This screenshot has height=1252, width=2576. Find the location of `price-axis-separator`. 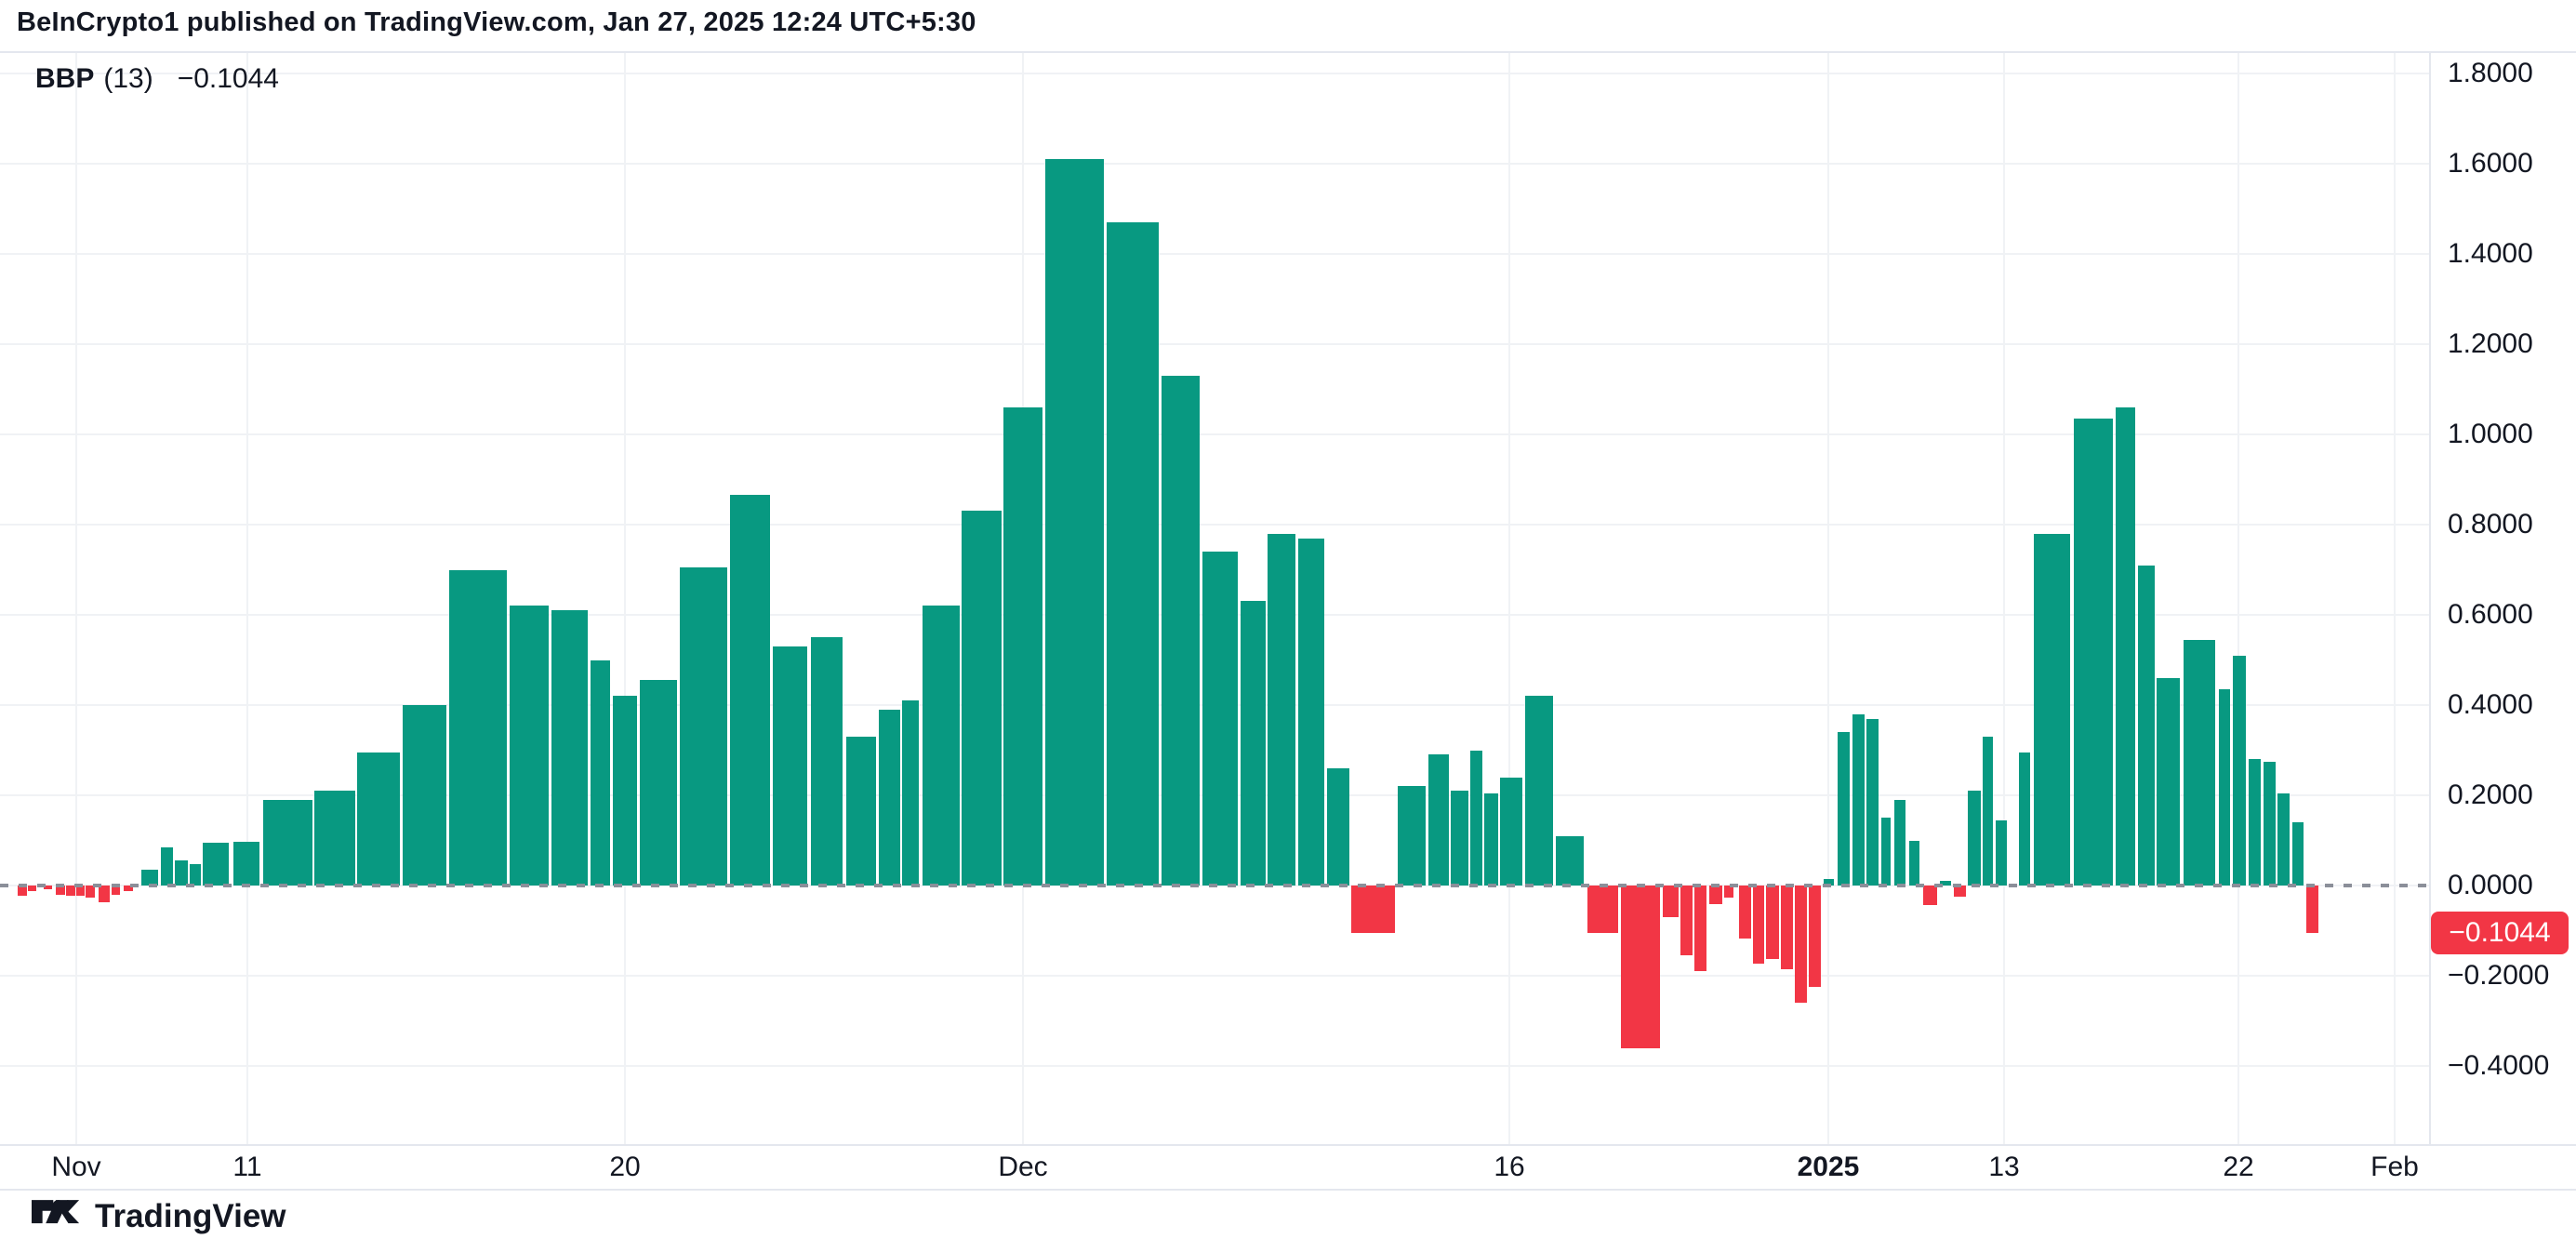

price-axis-separator is located at coordinates (2430, 598).